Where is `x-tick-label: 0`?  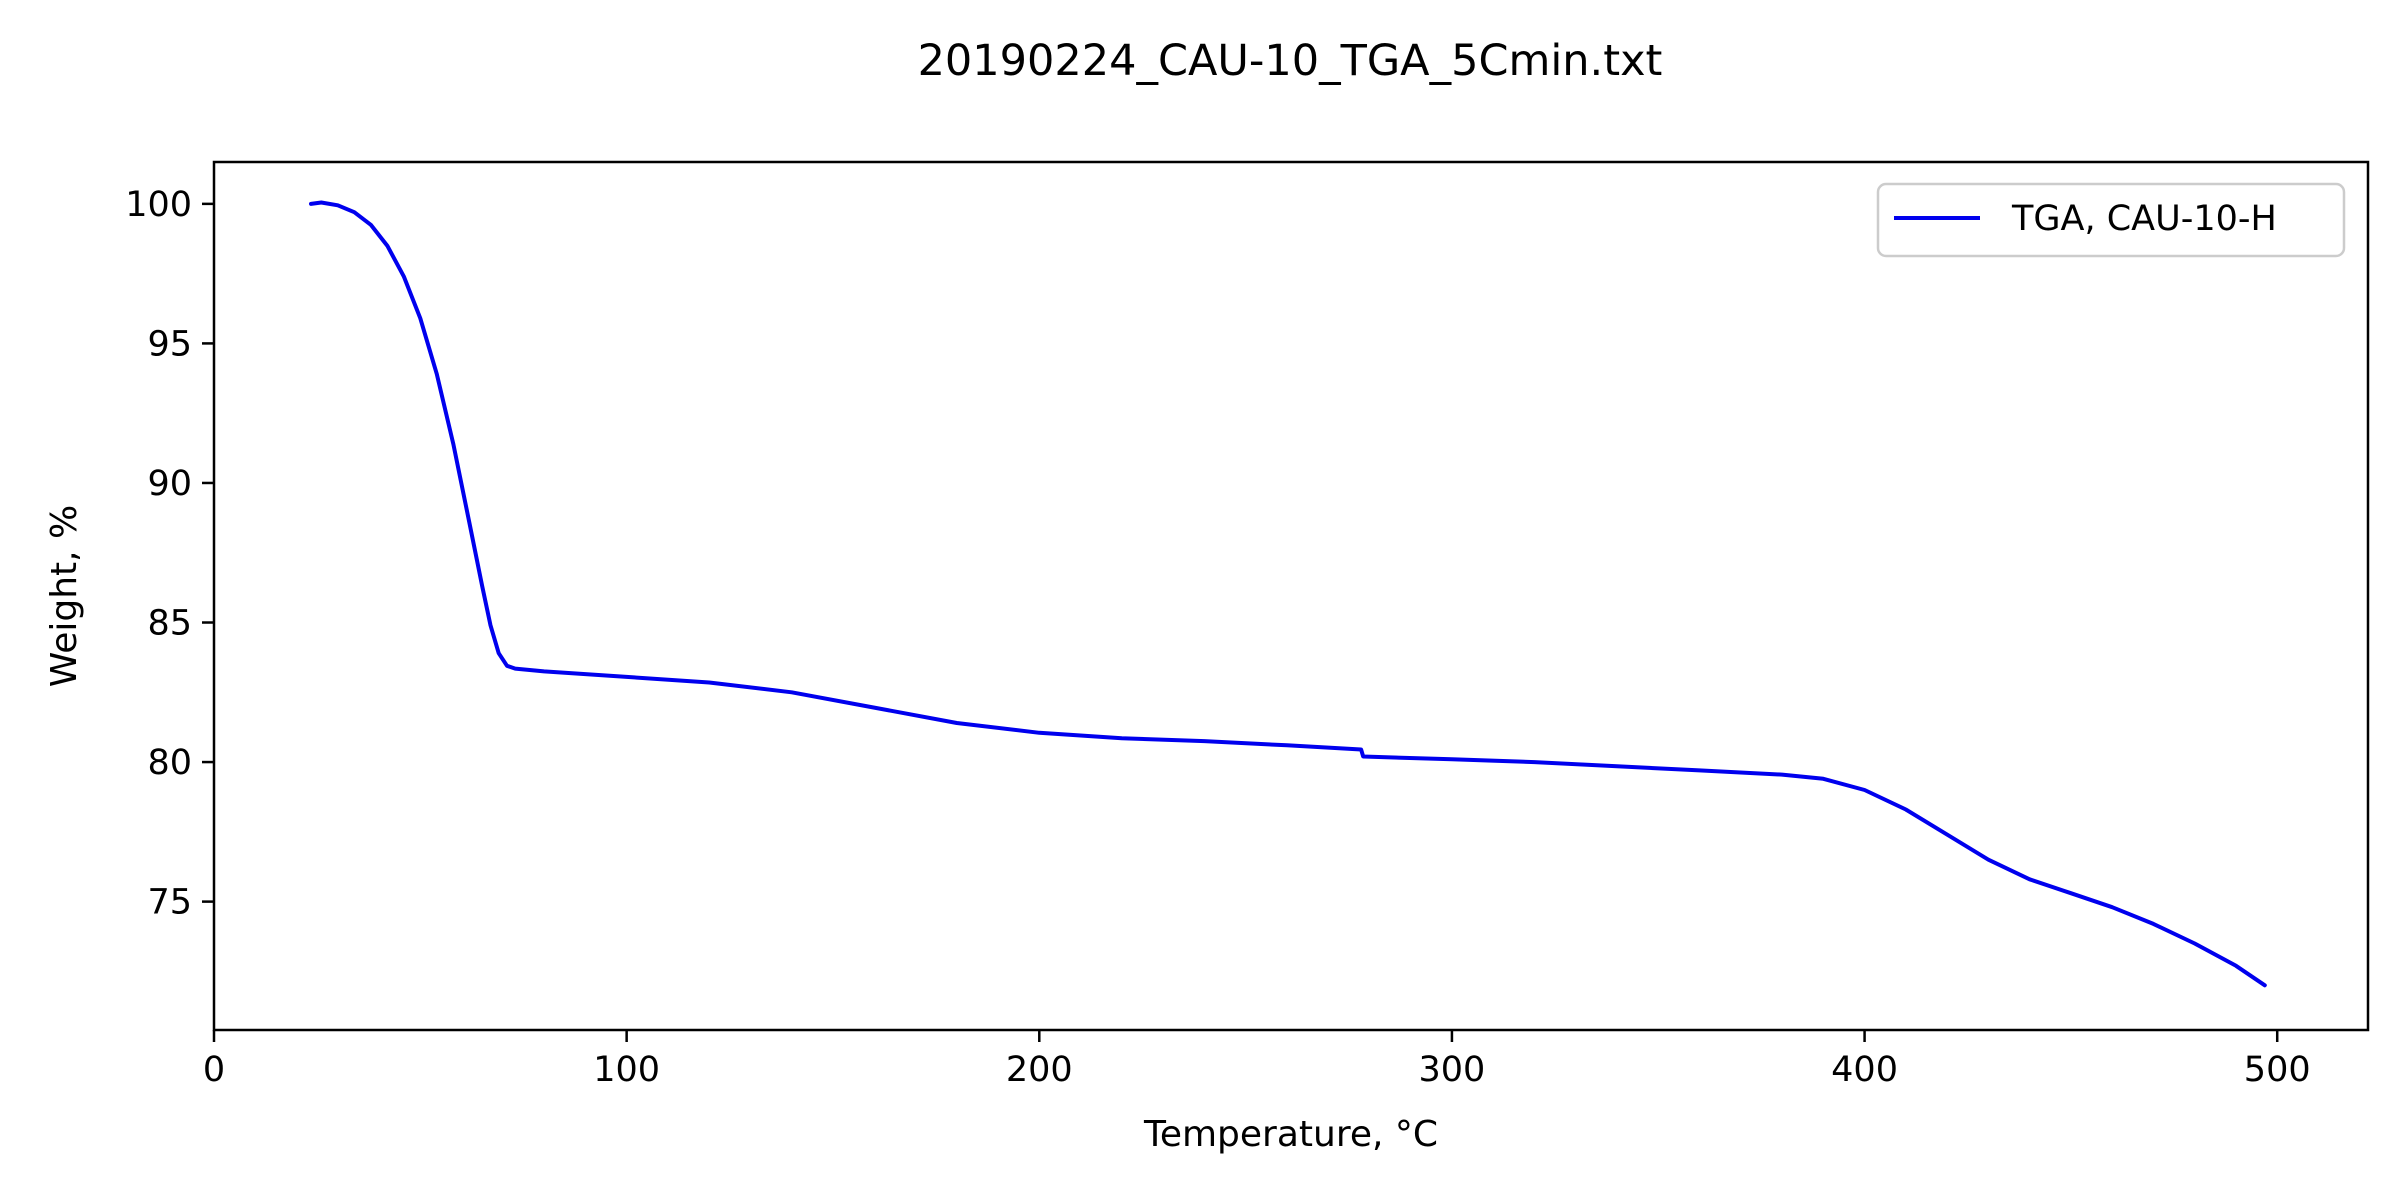 x-tick-label: 0 is located at coordinates (214, 1070).